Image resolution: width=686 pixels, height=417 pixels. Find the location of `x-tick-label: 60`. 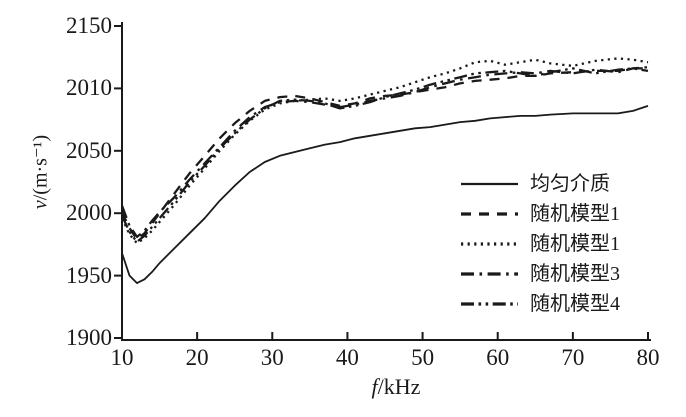

x-tick-label: 60 is located at coordinates (498, 357).